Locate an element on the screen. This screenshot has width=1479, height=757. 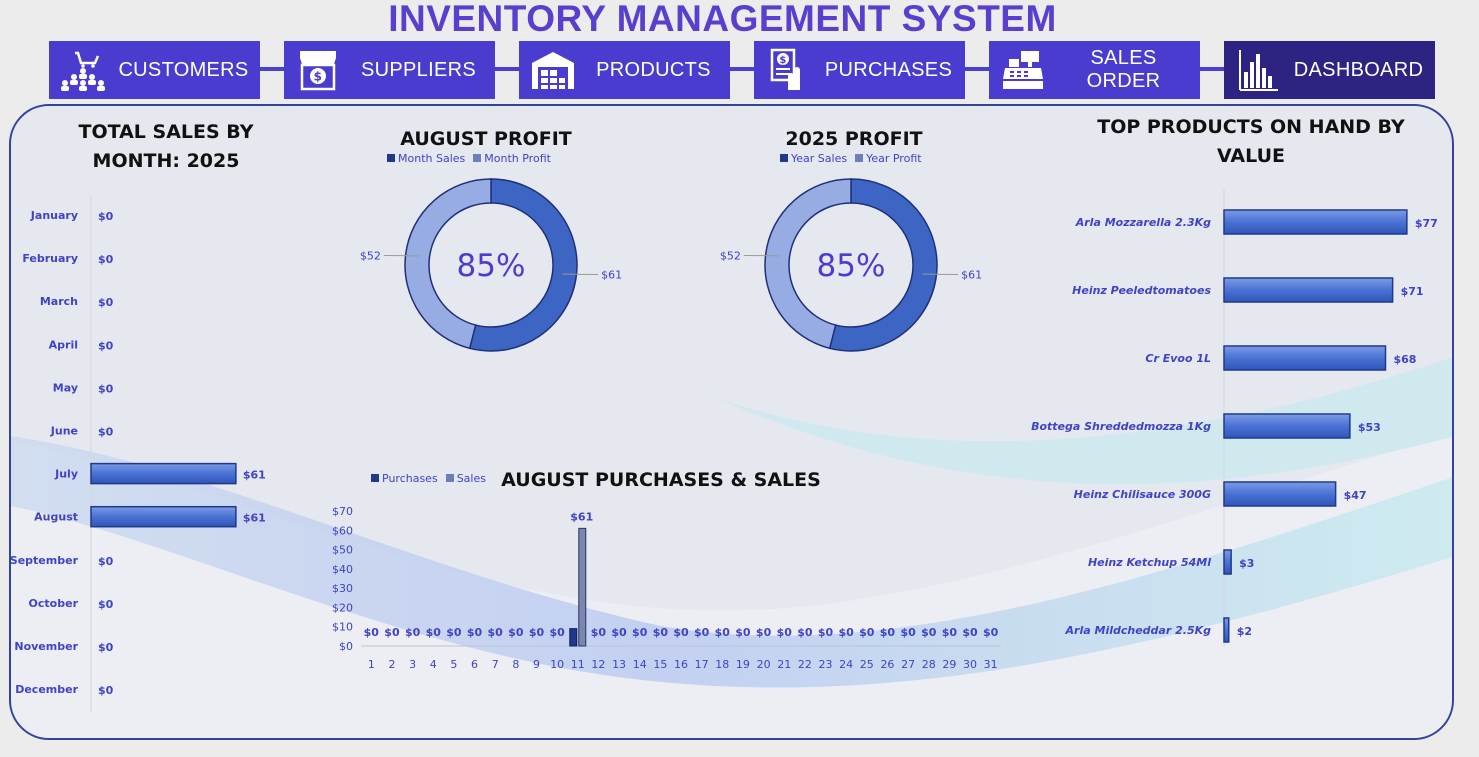
x-tick-label: 16 is located at coordinates (681, 664).